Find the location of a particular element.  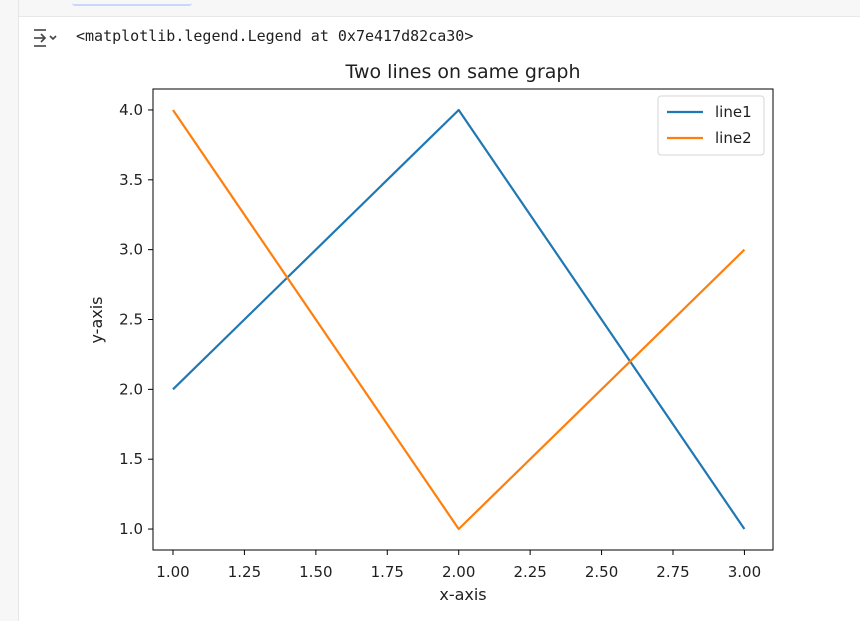

x-axis-ticks: 1.00 1.25 1.50 1.75 2.00 2.25 2.50 2.75 3.00 is located at coordinates (458, 565).